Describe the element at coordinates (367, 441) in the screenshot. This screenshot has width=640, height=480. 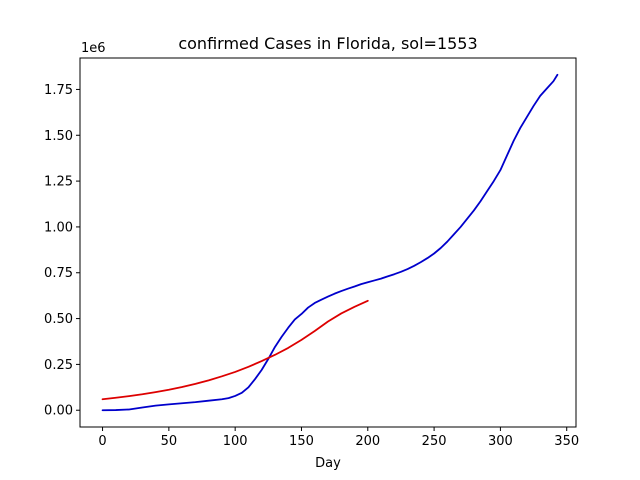
I see `x-tick-label: 200` at that location.